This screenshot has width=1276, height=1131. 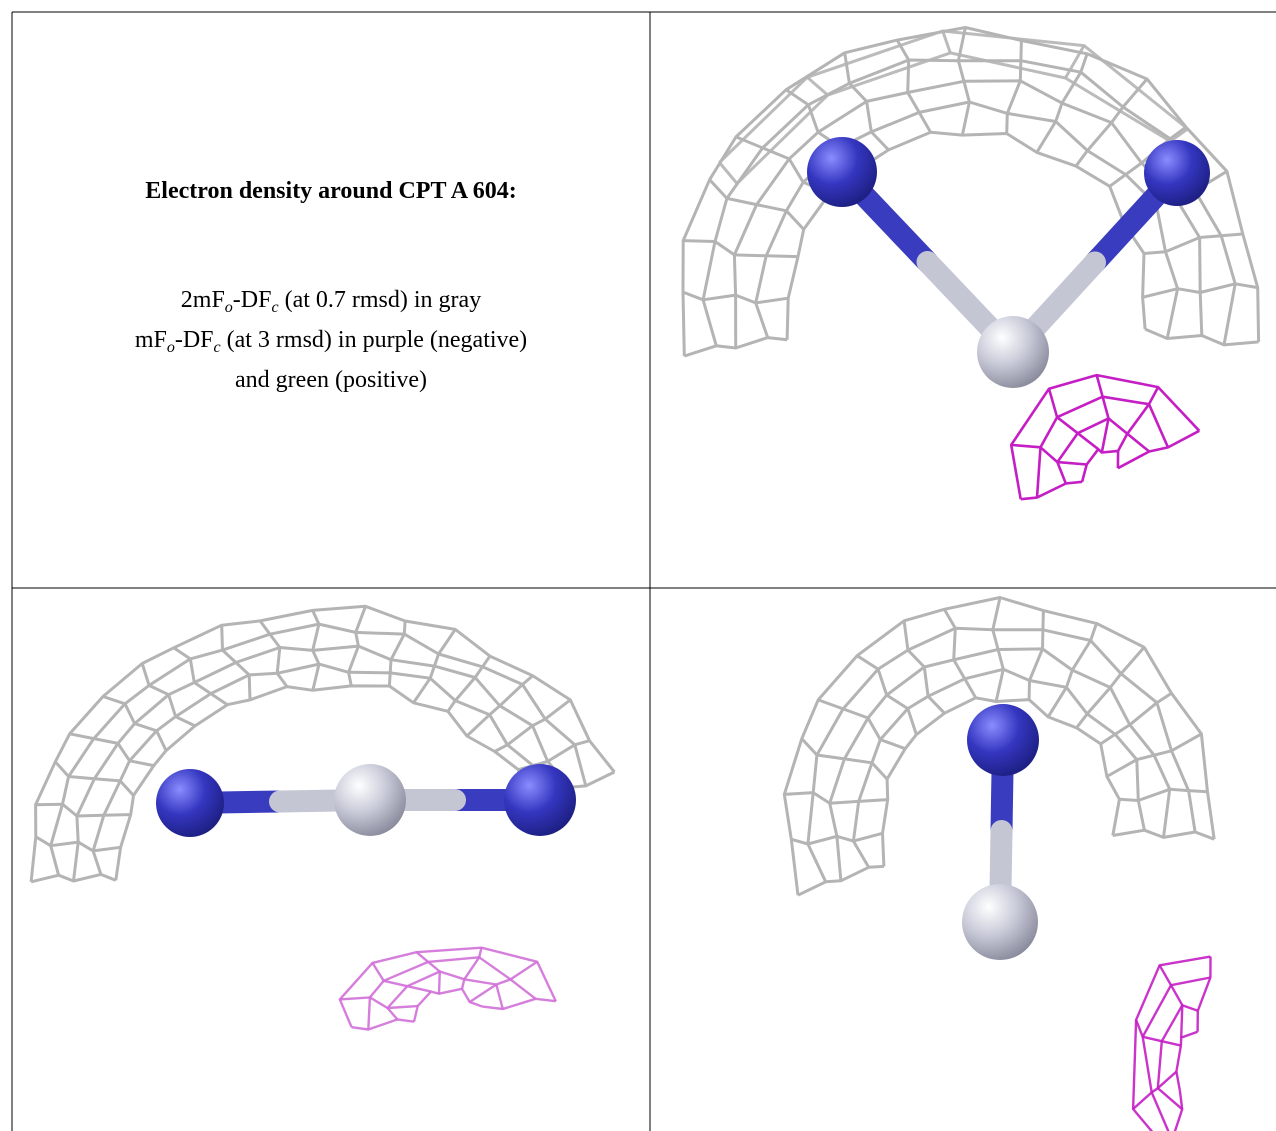 I want to click on caption-line: and green (positive), so click(x=331, y=380).